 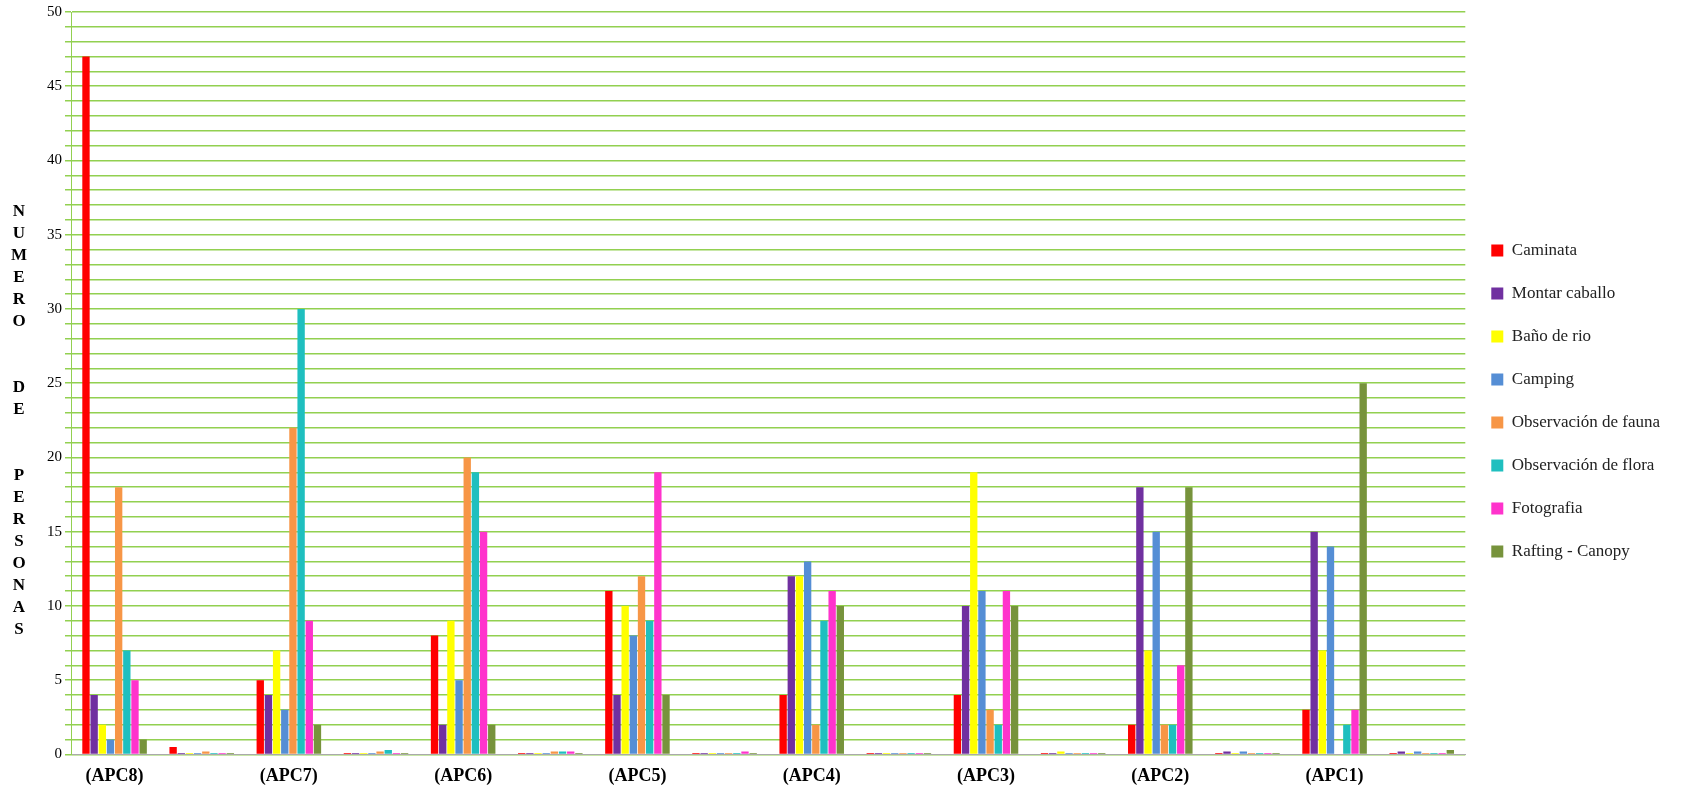 What do you see at coordinates (1583, 464) in the screenshot?
I see `legend-label: Observación de flora` at bounding box center [1583, 464].